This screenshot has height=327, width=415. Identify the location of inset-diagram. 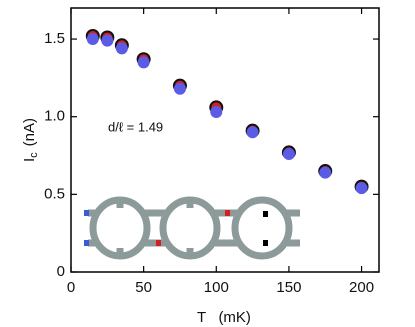
(194, 228).